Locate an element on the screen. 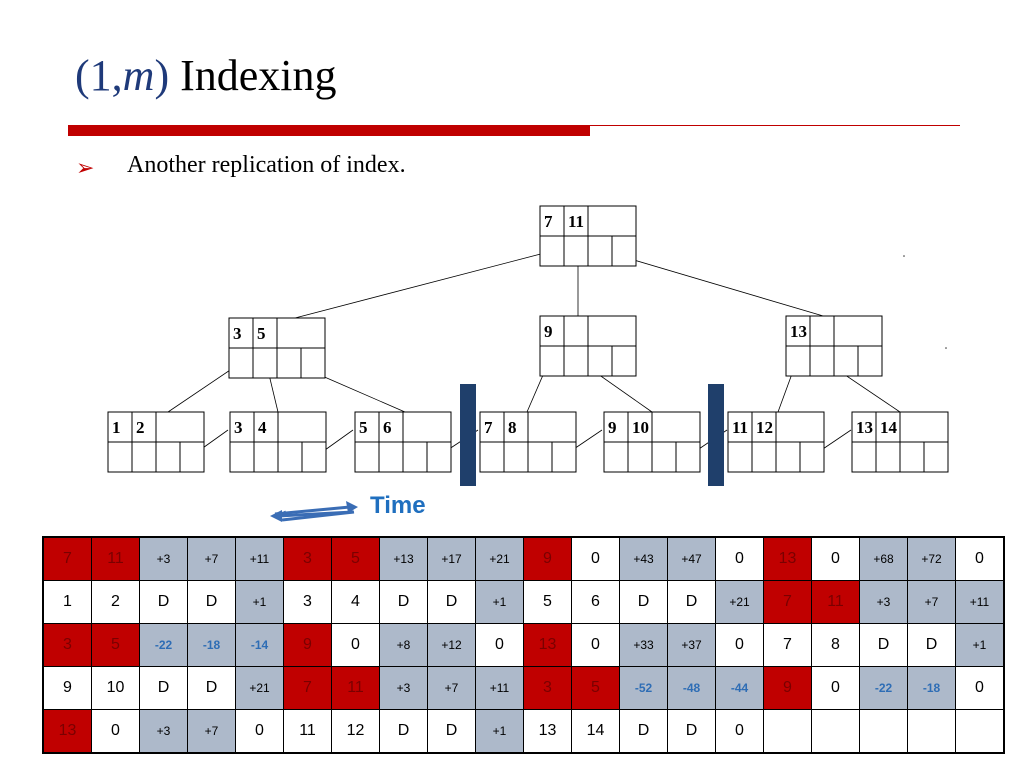  table-row: 7 11 +3 +7 +11 3 5 +13 +17 +21 9 0 +43 +47 0 13 0 +68 +72 0 is located at coordinates (523, 558).